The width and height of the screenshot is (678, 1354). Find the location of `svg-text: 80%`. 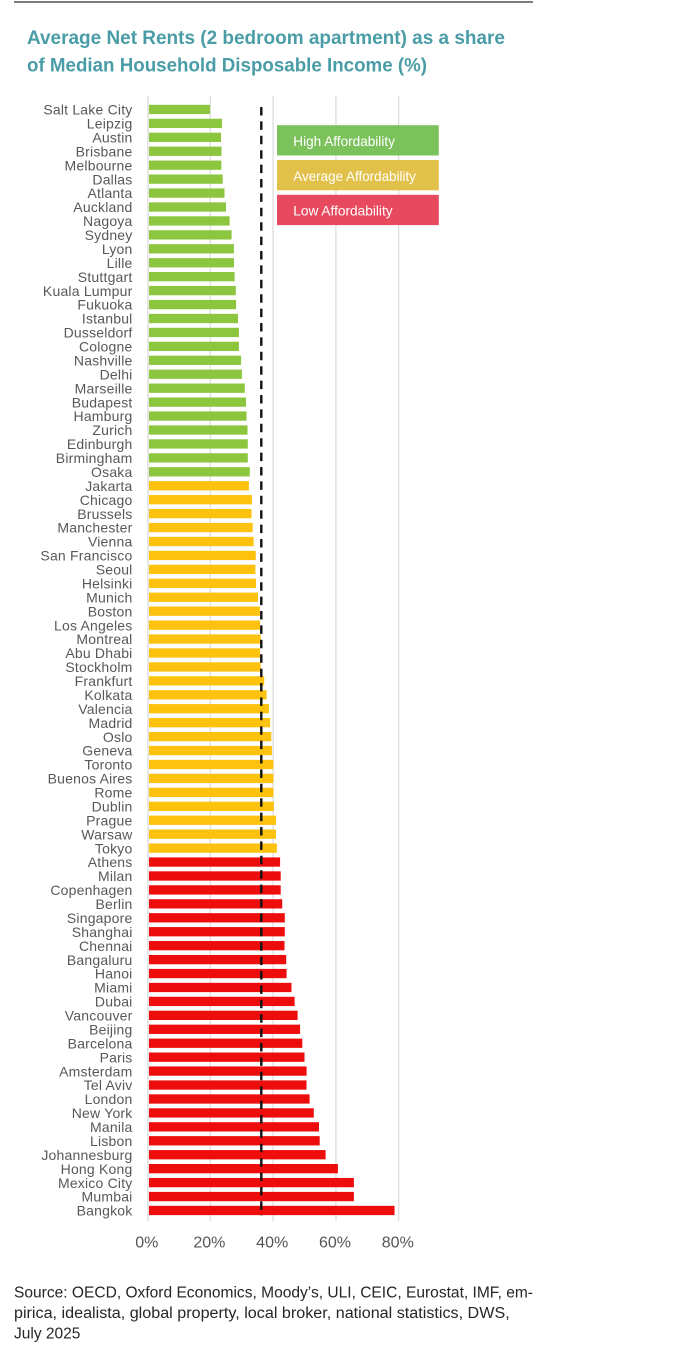

svg-text: 80% is located at coordinates (398, 1243).